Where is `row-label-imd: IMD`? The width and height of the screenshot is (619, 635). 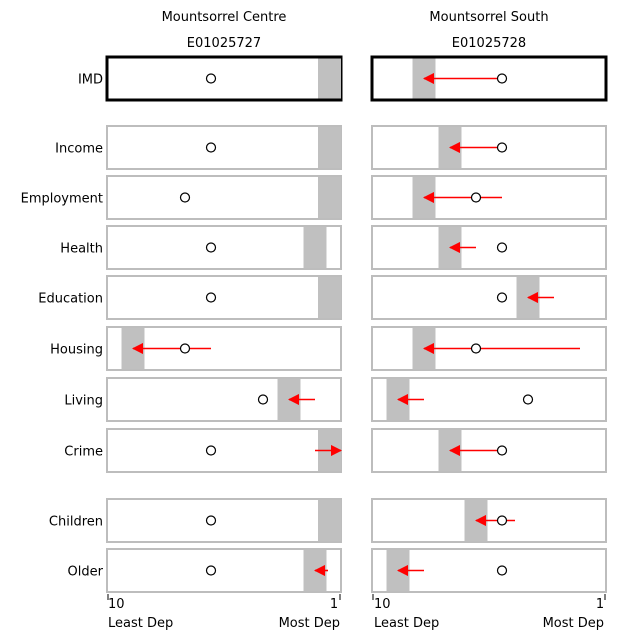 row-label-imd: IMD is located at coordinates (90, 80).